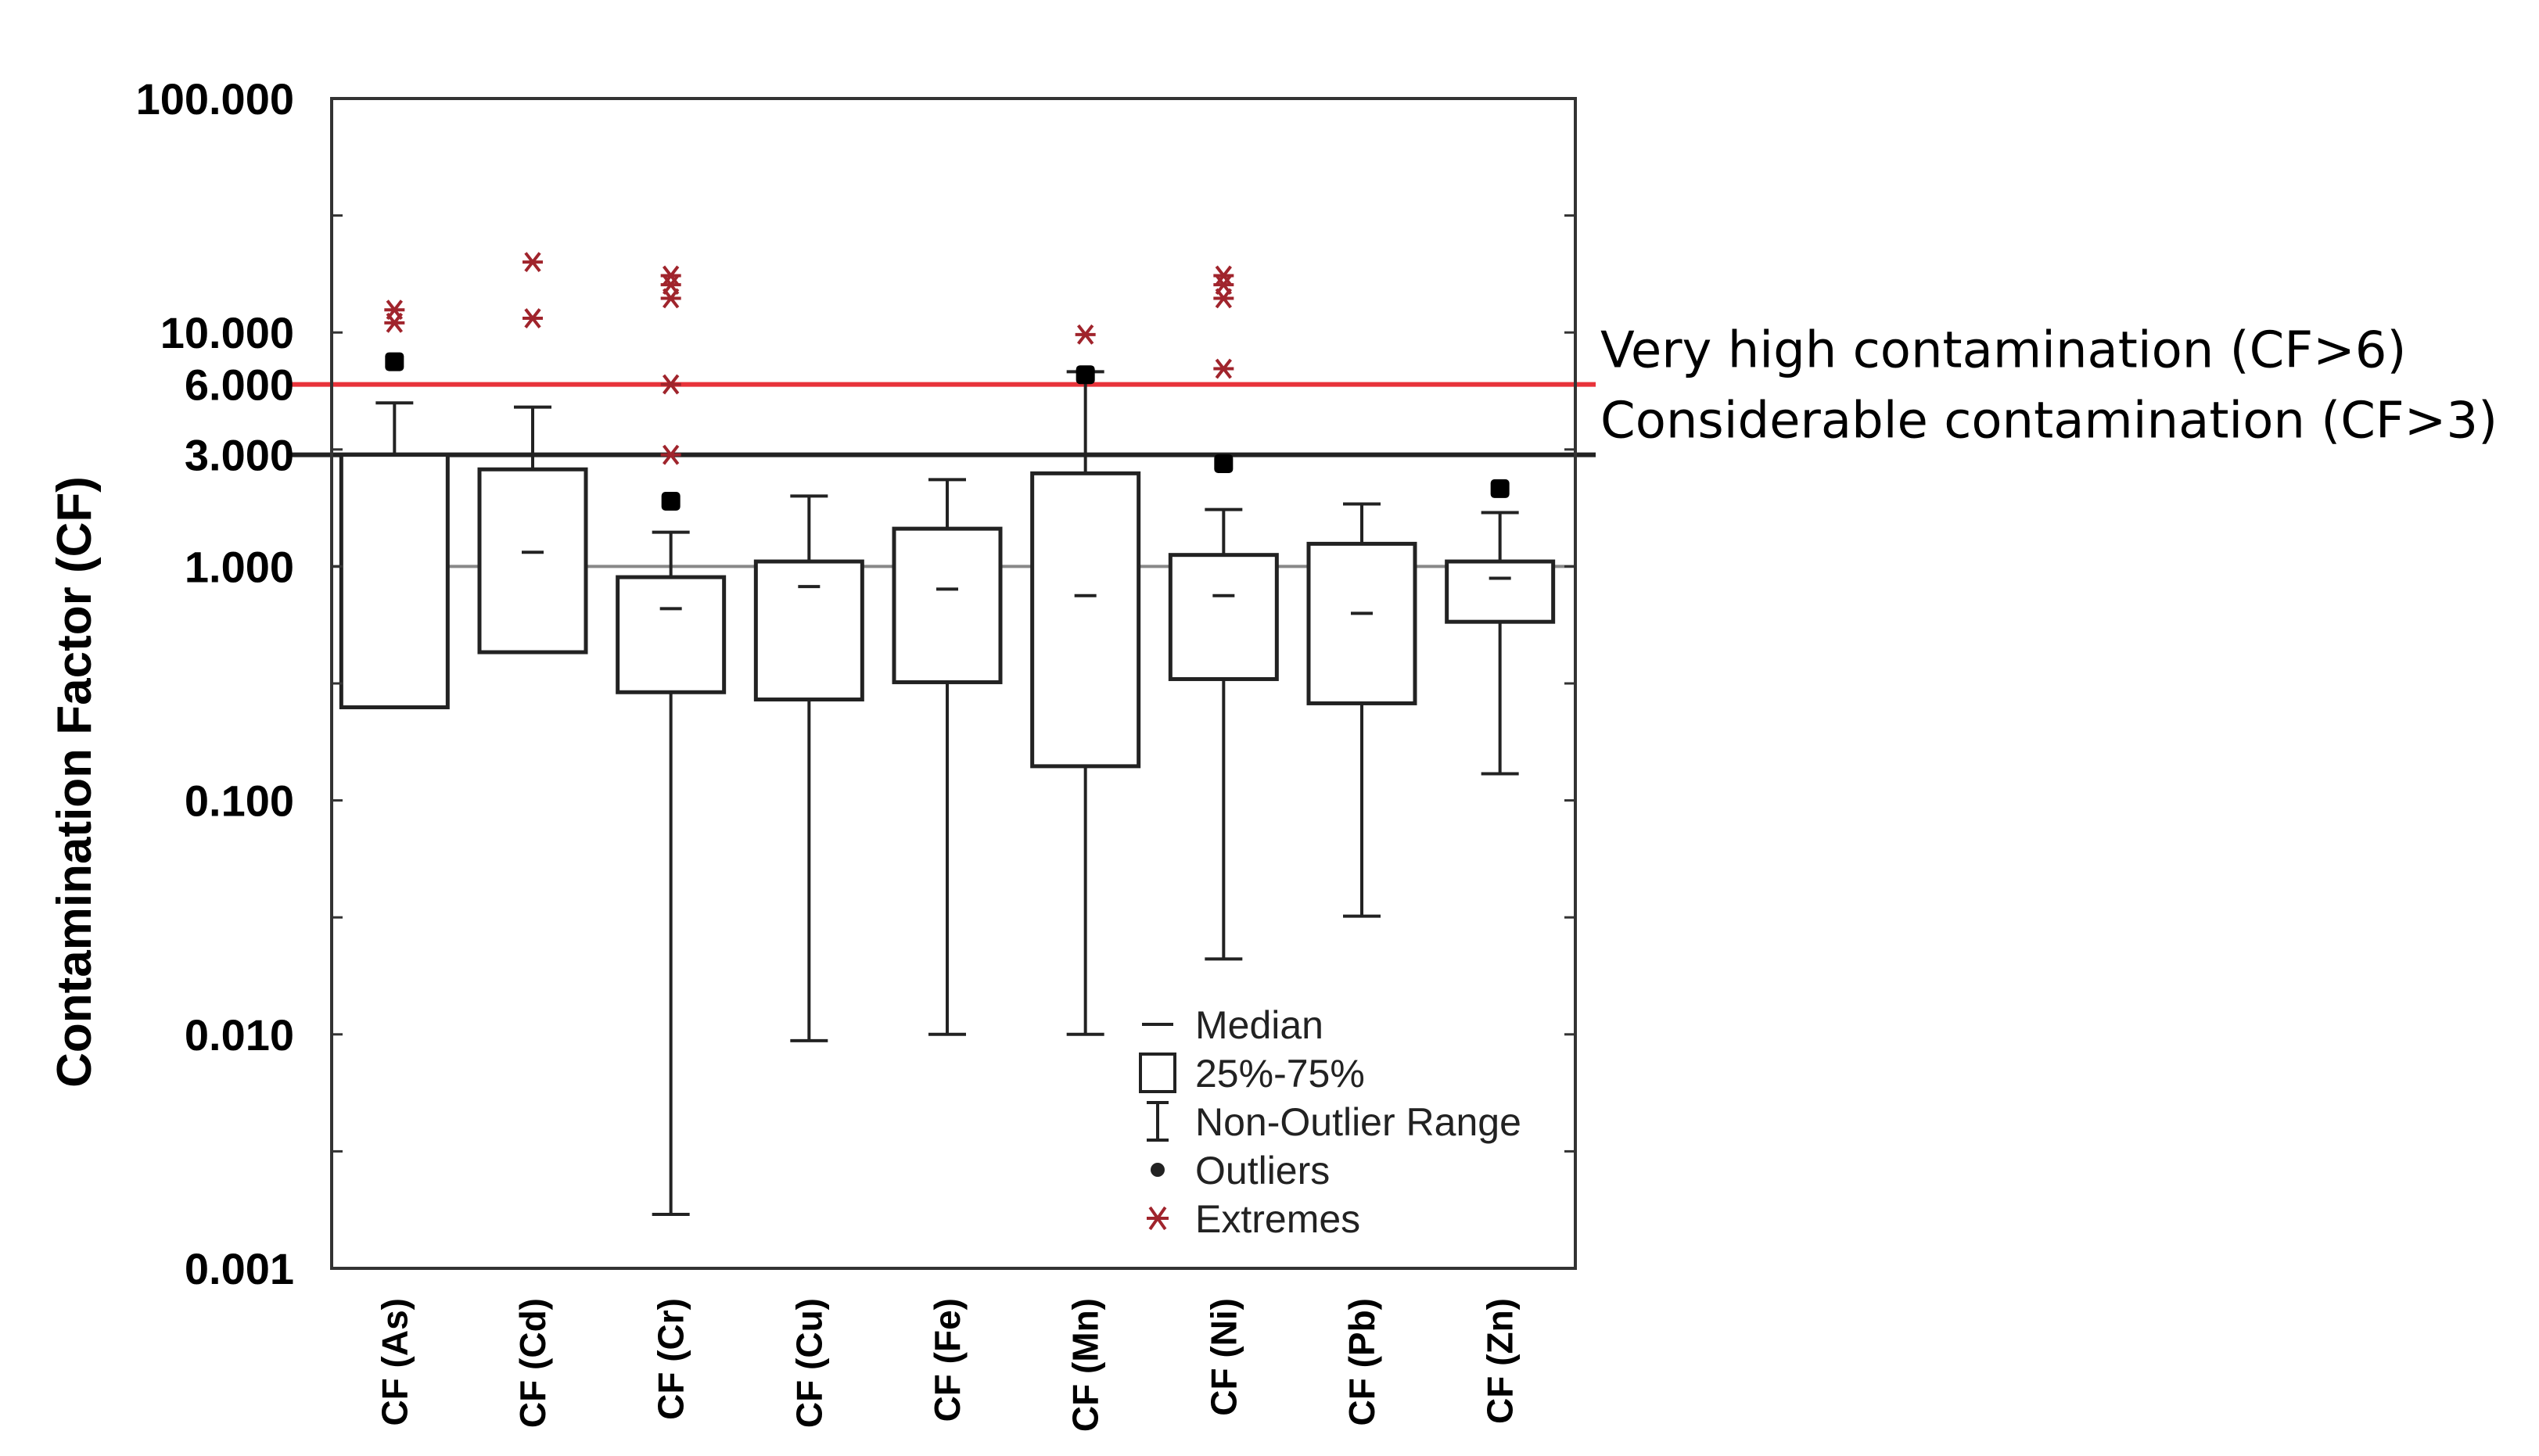 The width and height of the screenshot is (2539, 1456). What do you see at coordinates (1085, 1365) in the screenshot?
I see `x-tick-label: CF (Mn)` at bounding box center [1085, 1365].